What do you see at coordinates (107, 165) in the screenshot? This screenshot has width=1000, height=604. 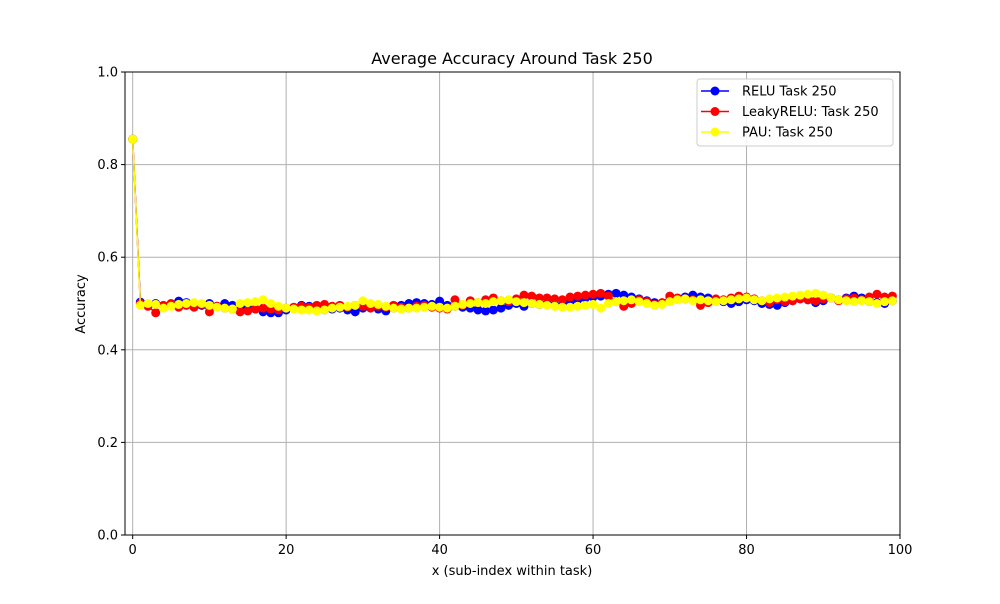 I see `y-tick-label: 0.8` at bounding box center [107, 165].